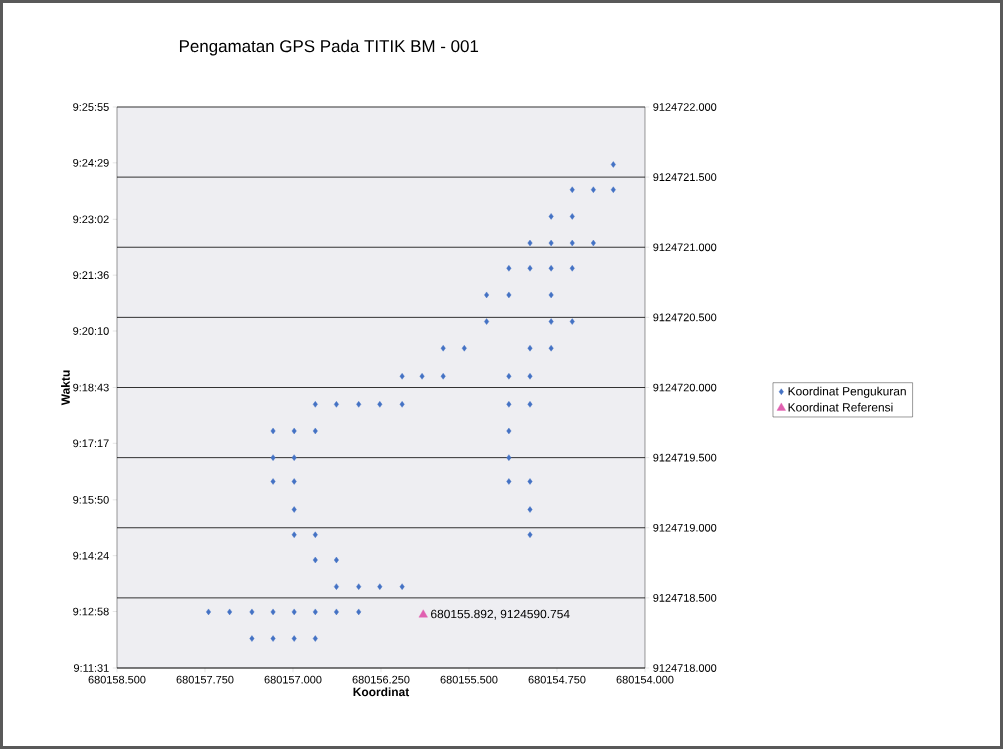 The image size is (1003, 749). Describe the element at coordinates (91, 555) in the screenshot. I see `y-tick-label: 9:14:24` at that location.